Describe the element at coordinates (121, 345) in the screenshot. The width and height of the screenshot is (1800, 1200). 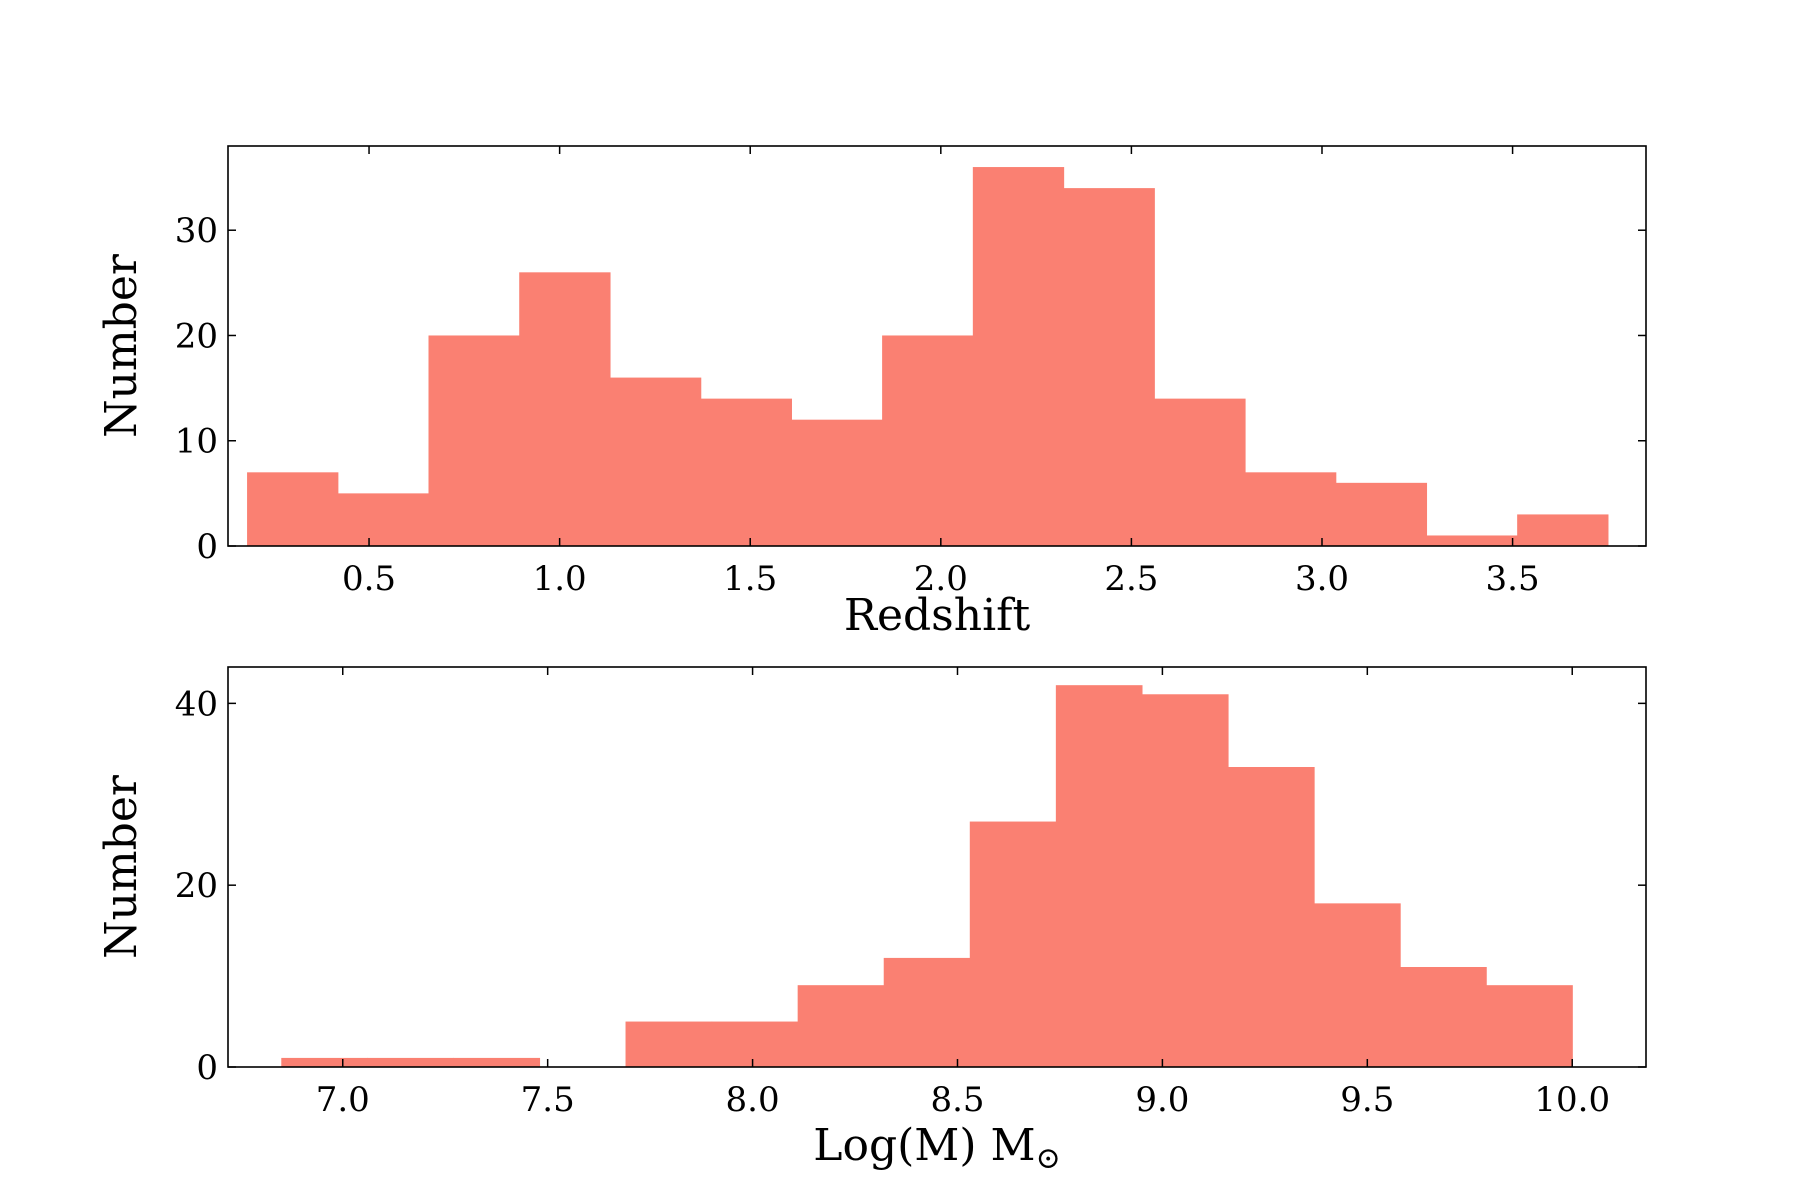
I see `redshift-yaxis-title: Number` at that location.